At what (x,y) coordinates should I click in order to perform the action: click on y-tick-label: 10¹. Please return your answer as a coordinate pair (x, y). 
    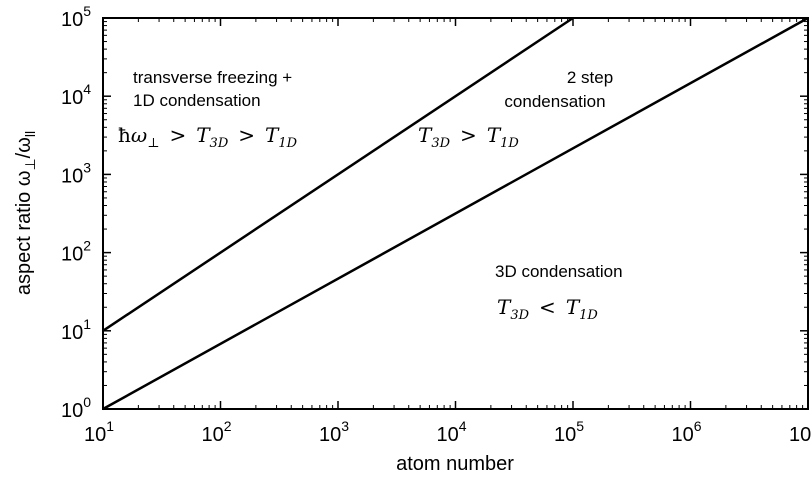
    Looking at the image, I should click on (76, 330).